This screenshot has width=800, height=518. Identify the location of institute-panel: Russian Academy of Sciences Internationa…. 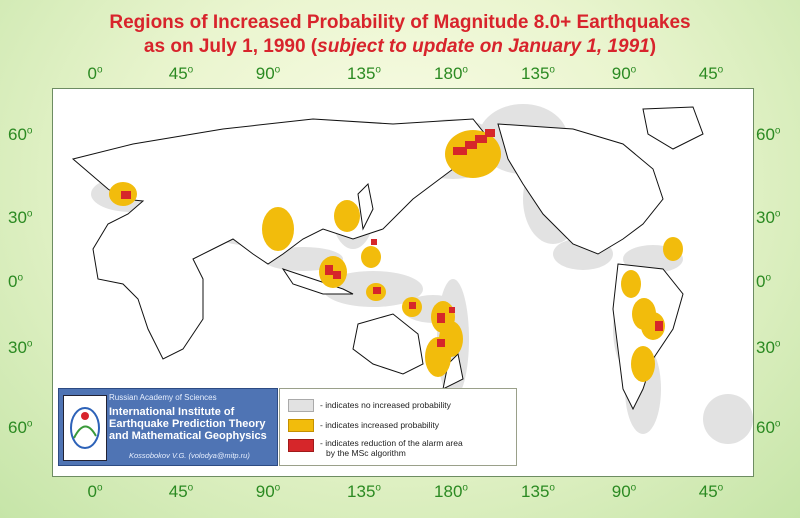
(168, 427).